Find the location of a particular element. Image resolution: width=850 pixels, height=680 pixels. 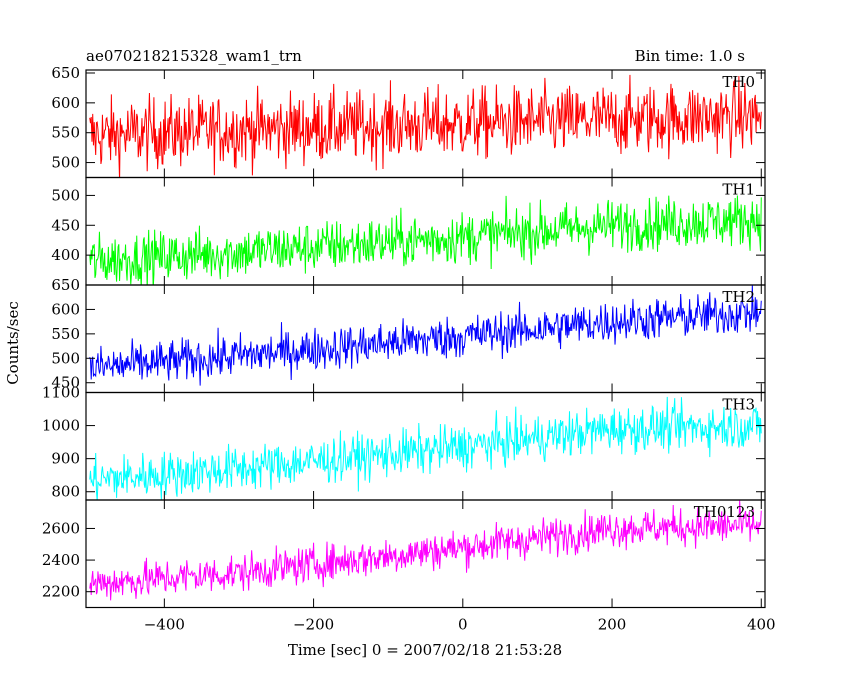

x-tick-label: 200 is located at coordinates (612, 625).